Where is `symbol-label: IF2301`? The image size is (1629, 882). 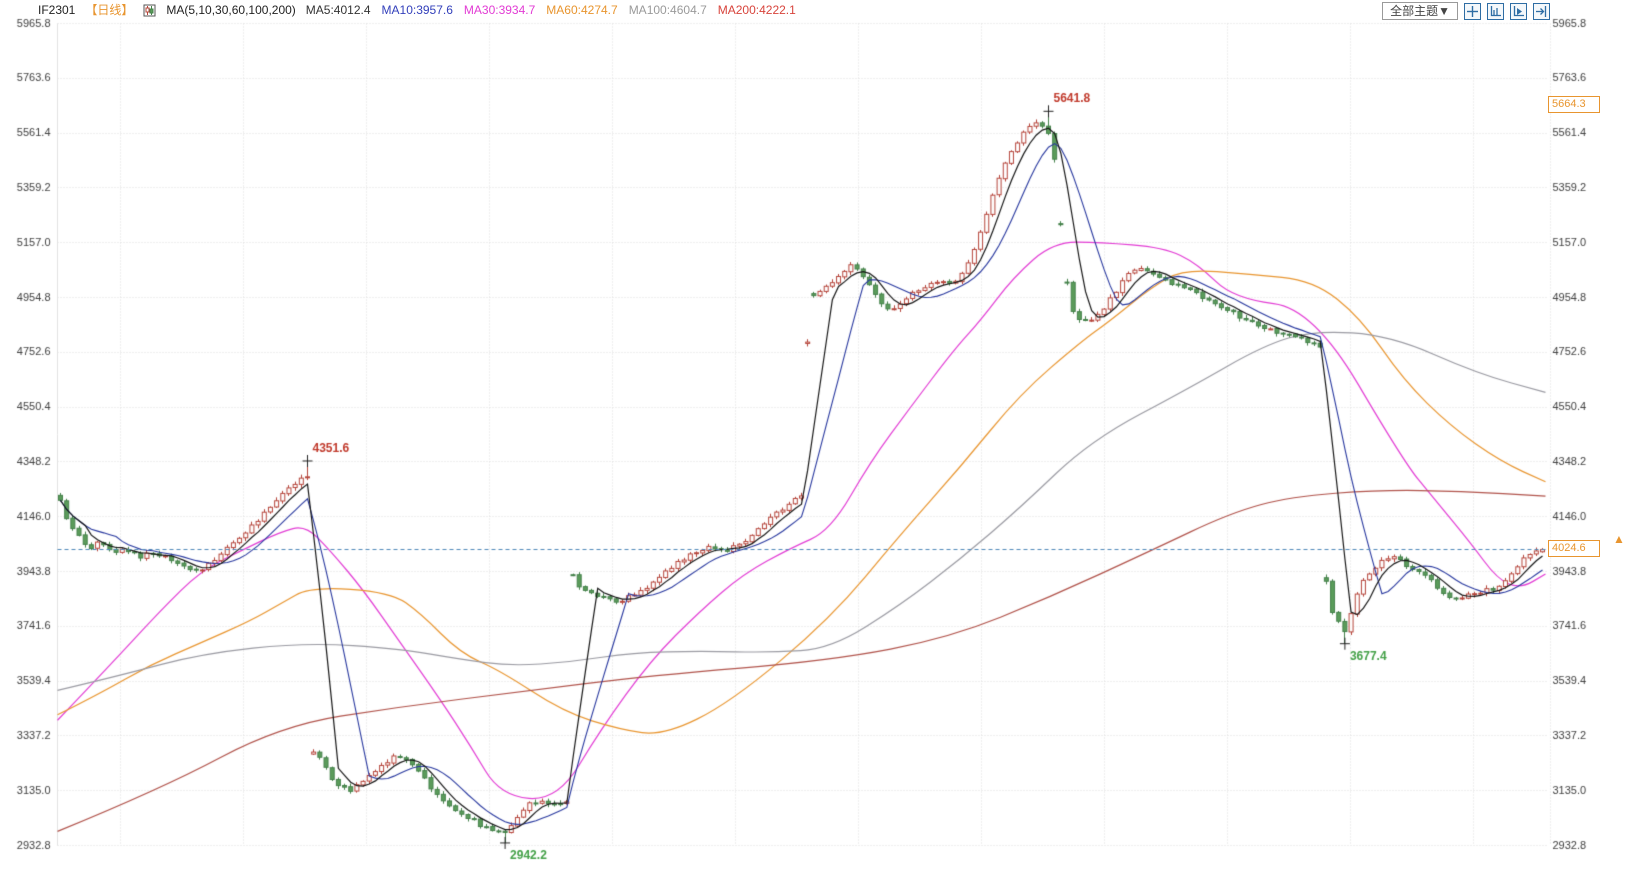 symbol-label: IF2301 is located at coordinates (57, 10).